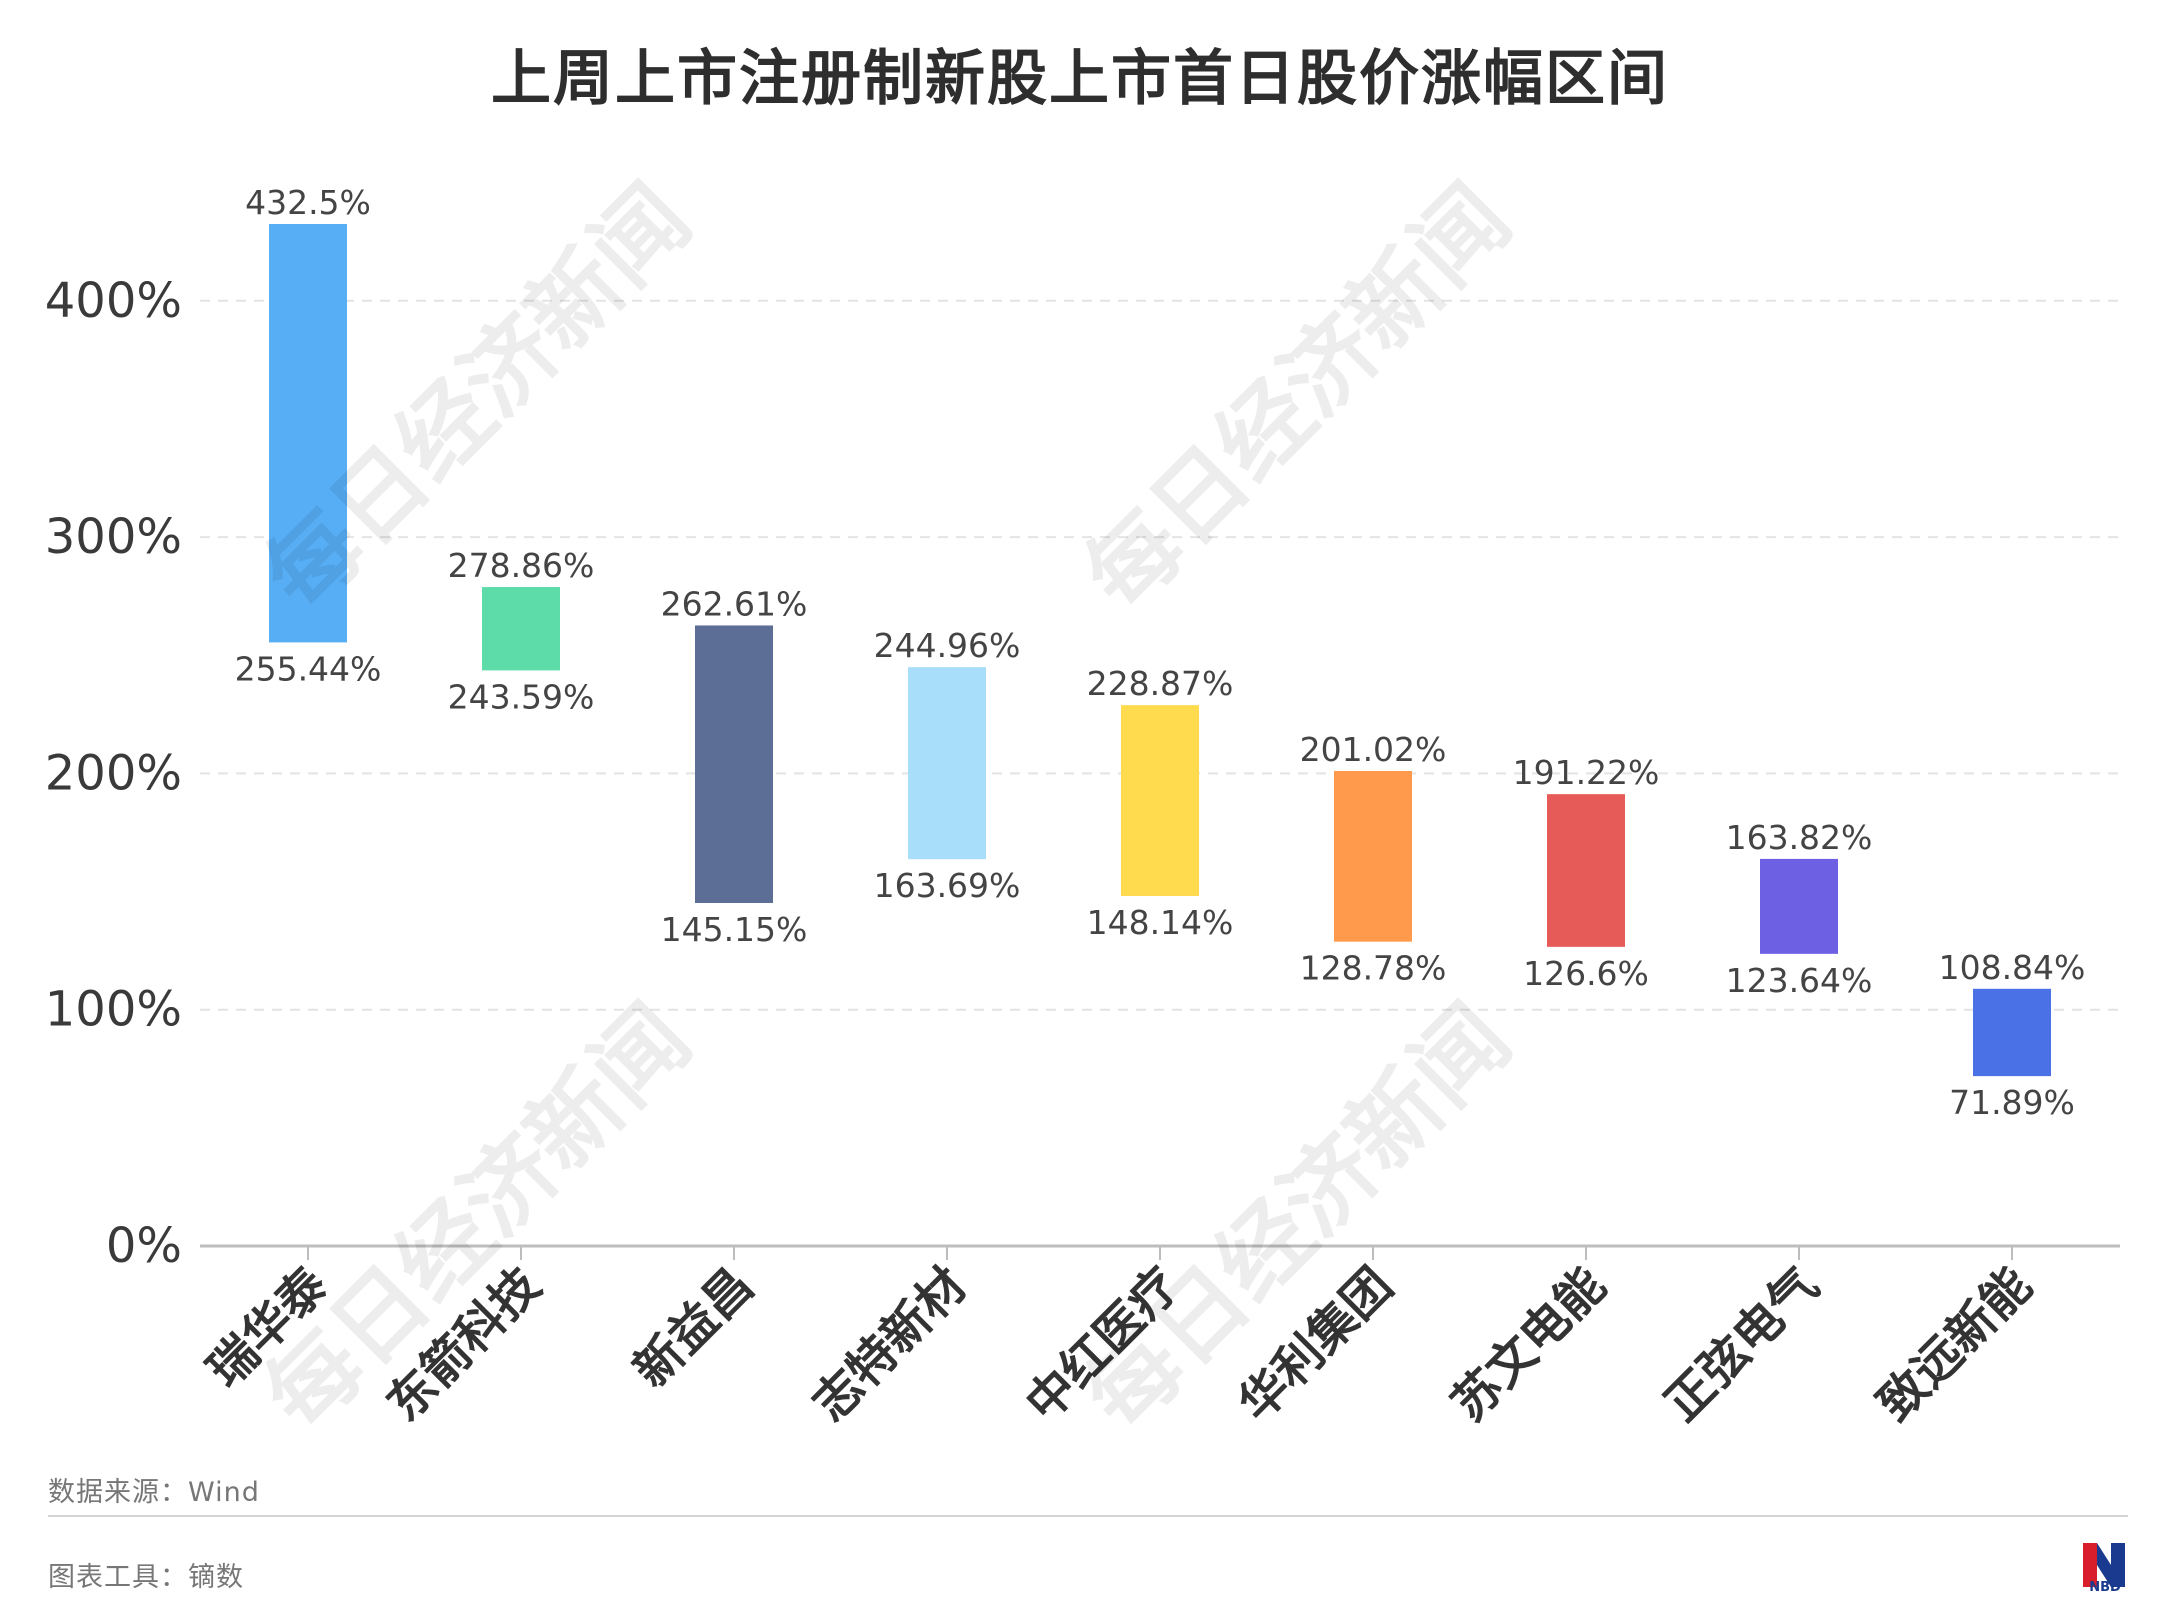  What do you see at coordinates (1586, 870) in the screenshot?
I see `bar-苏文电能` at bounding box center [1586, 870].